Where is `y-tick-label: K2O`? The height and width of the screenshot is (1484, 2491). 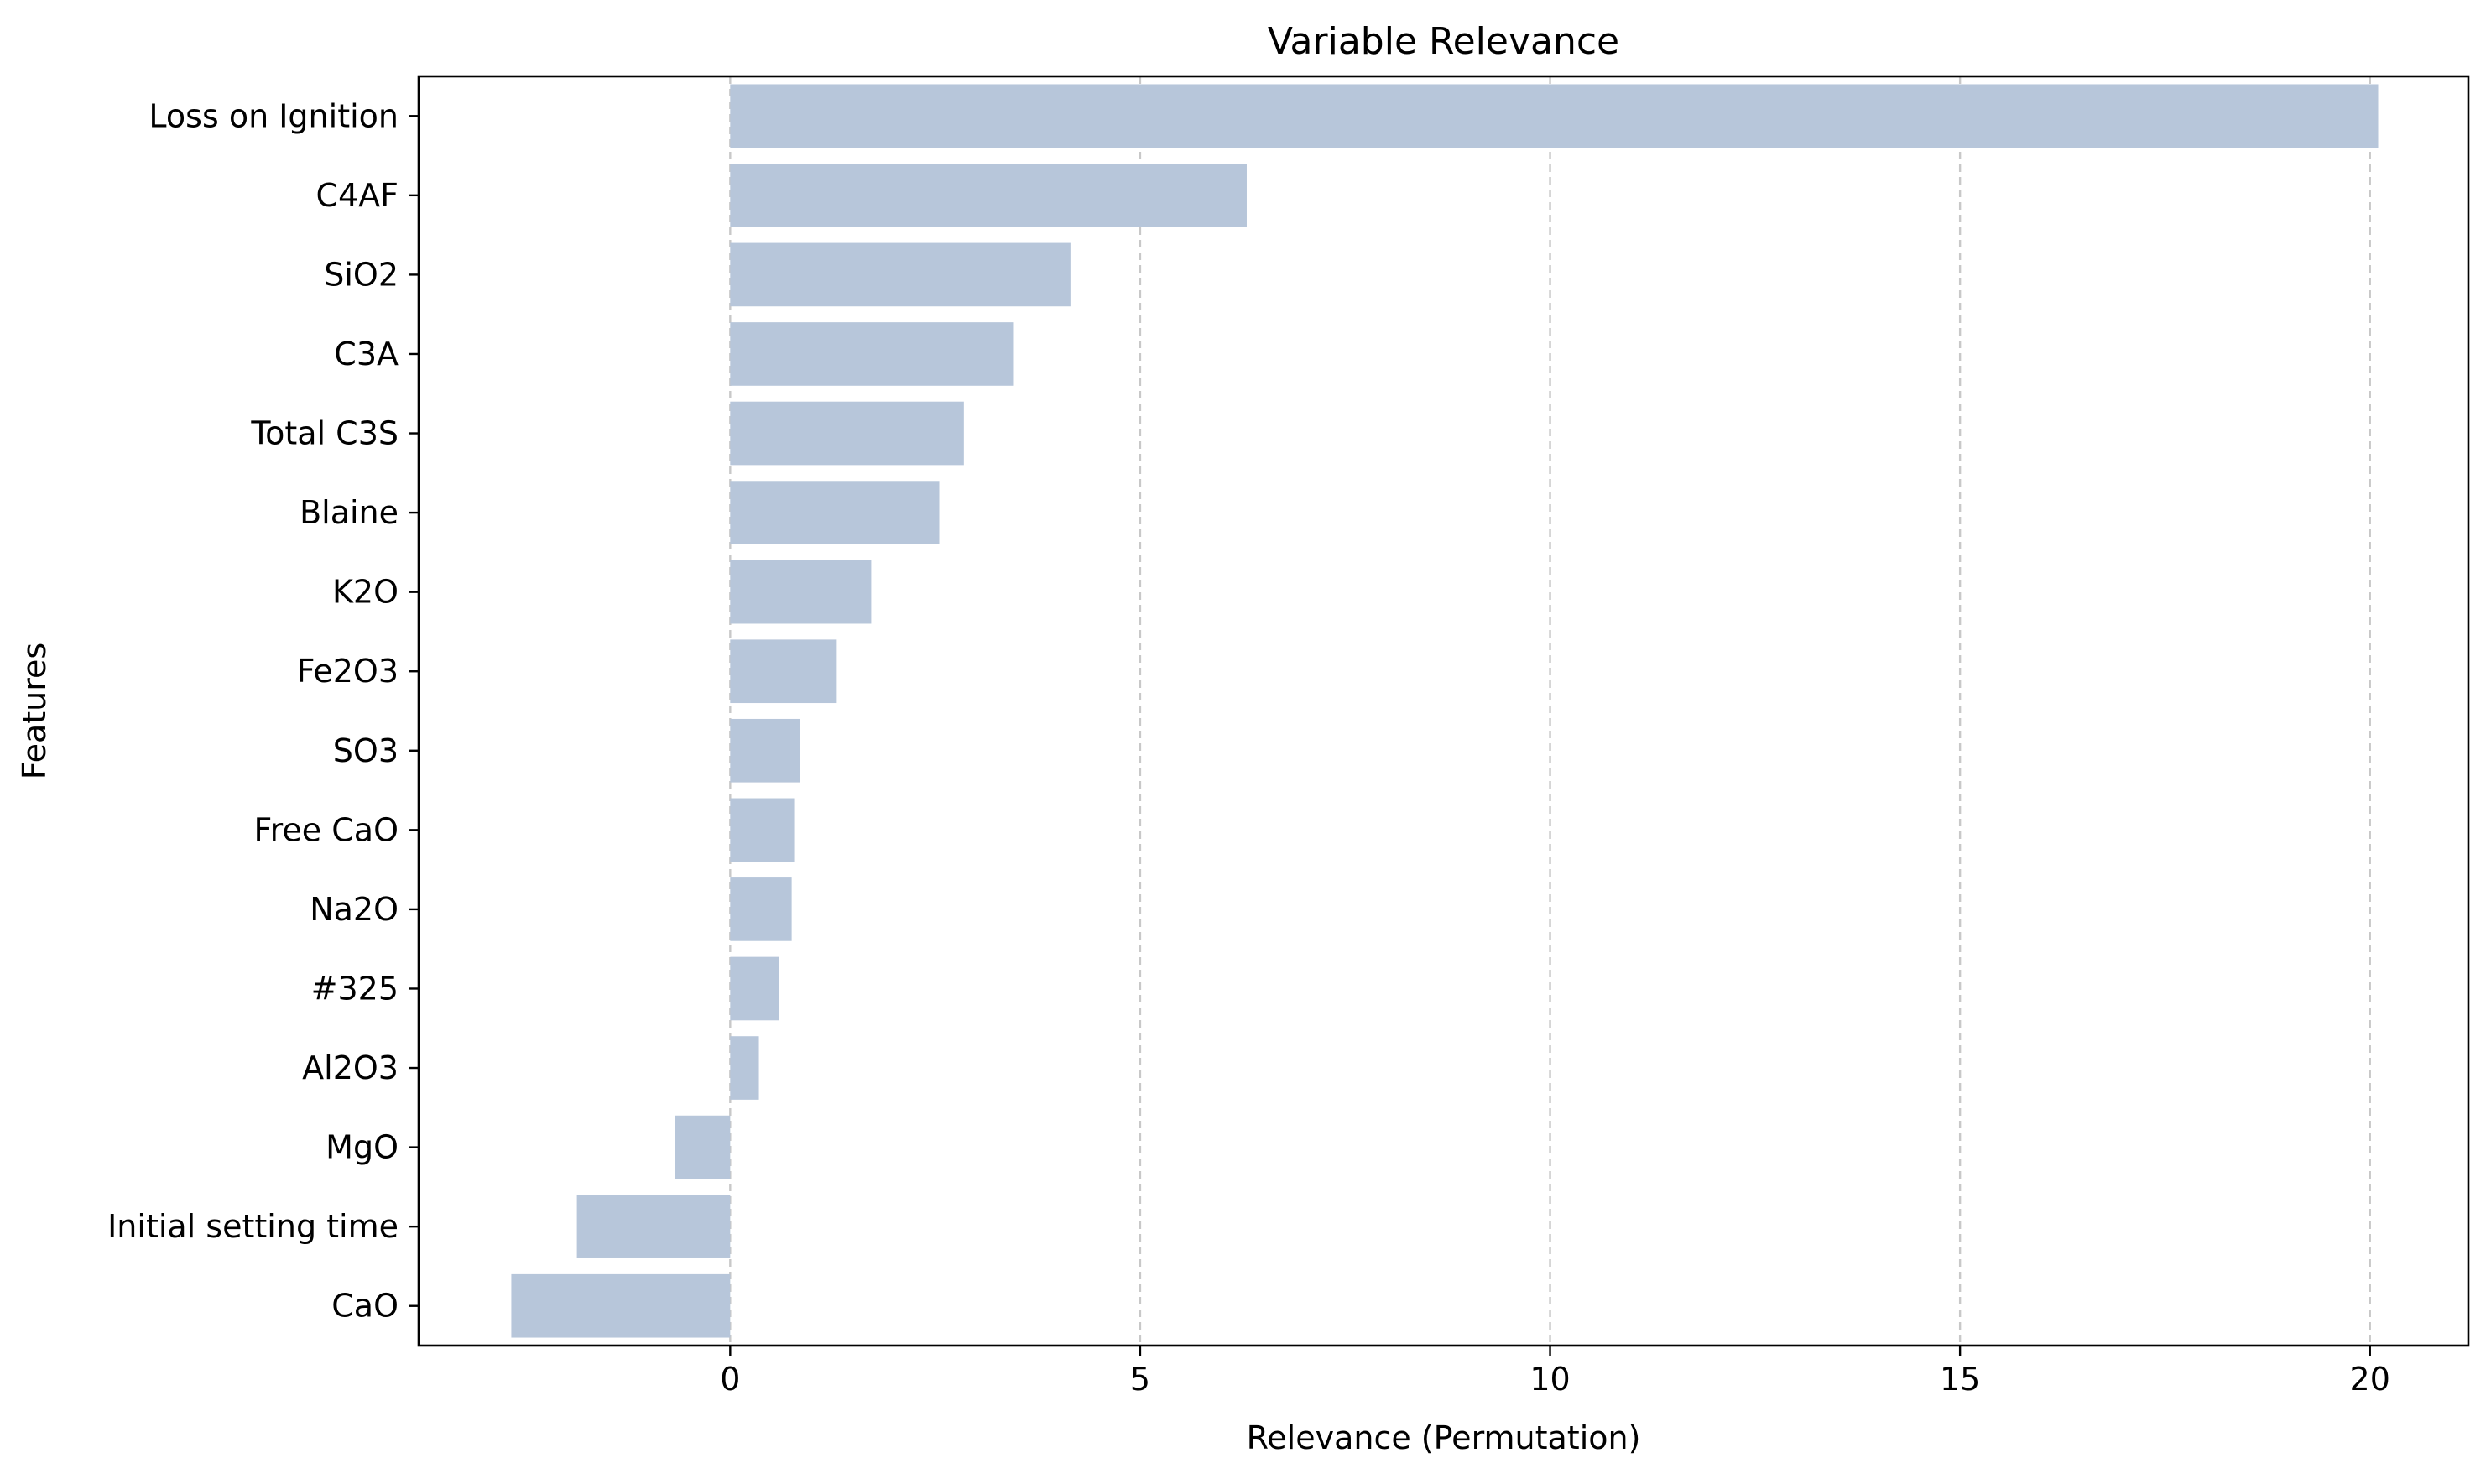
y-tick-label: K2O is located at coordinates (365, 592).